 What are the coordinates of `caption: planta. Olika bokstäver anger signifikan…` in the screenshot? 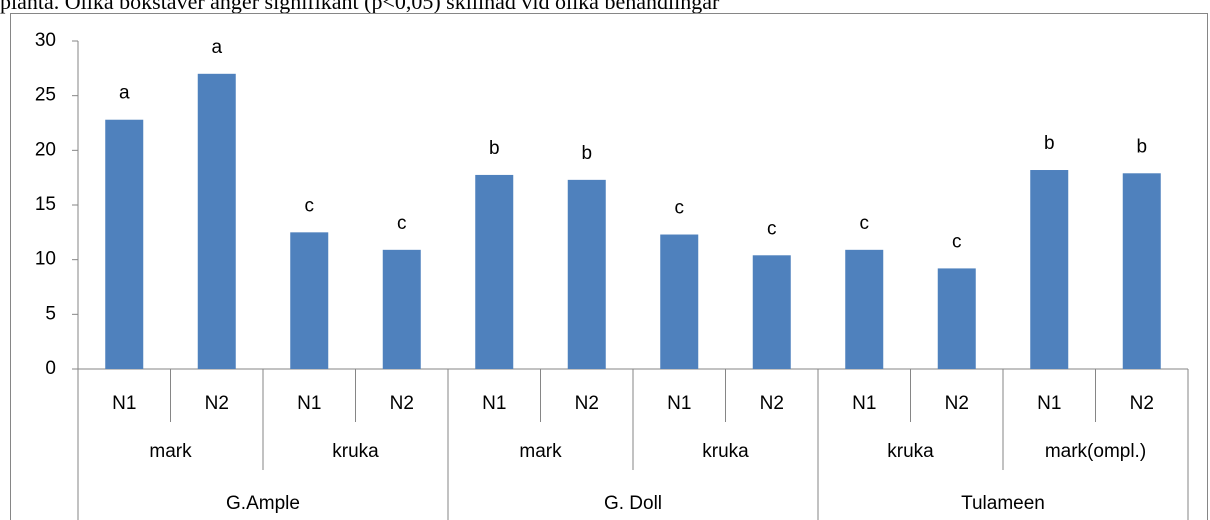 It's located at (360, 7).